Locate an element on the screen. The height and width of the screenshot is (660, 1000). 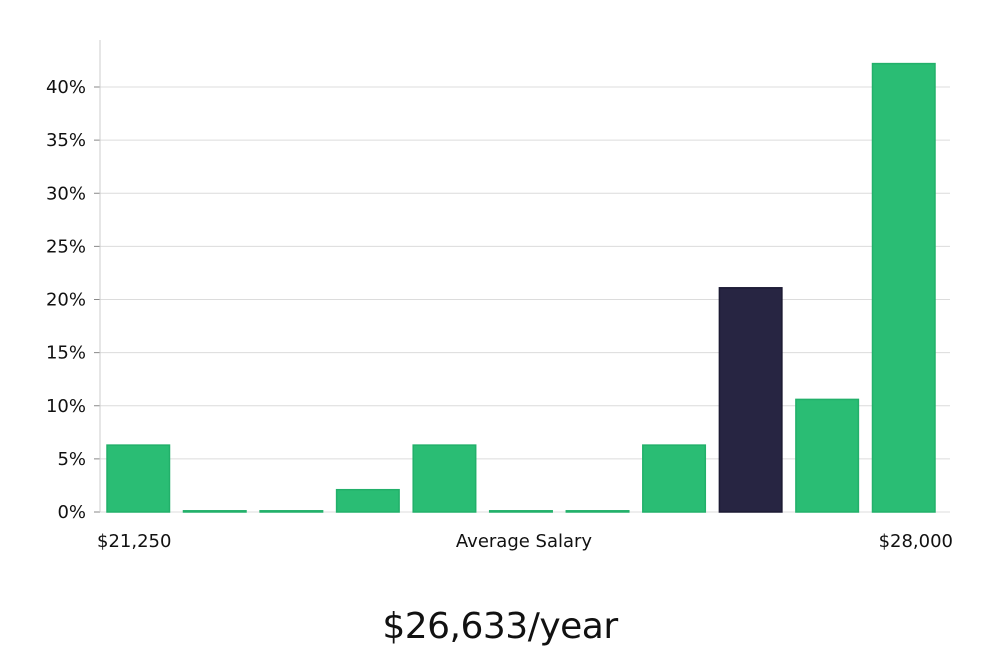
y-tick-label: 0% is located at coordinates (71, 512).